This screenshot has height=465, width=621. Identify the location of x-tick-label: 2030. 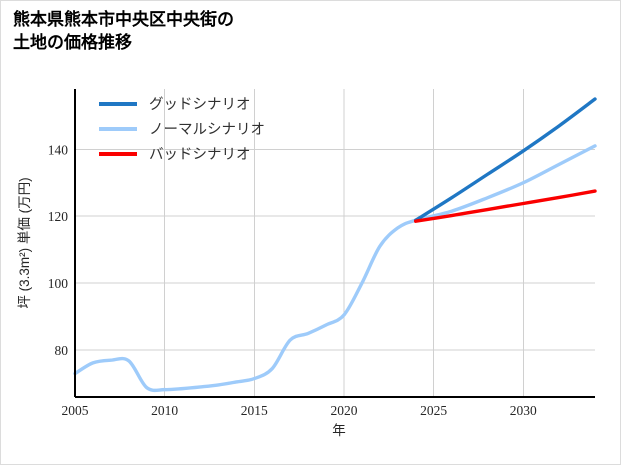
(523, 410).